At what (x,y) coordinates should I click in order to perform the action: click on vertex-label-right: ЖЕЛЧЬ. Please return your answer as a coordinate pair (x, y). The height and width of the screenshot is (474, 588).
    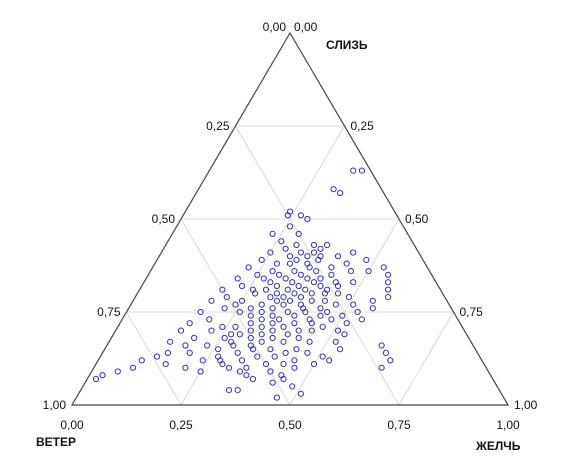
    Looking at the image, I should click on (498, 446).